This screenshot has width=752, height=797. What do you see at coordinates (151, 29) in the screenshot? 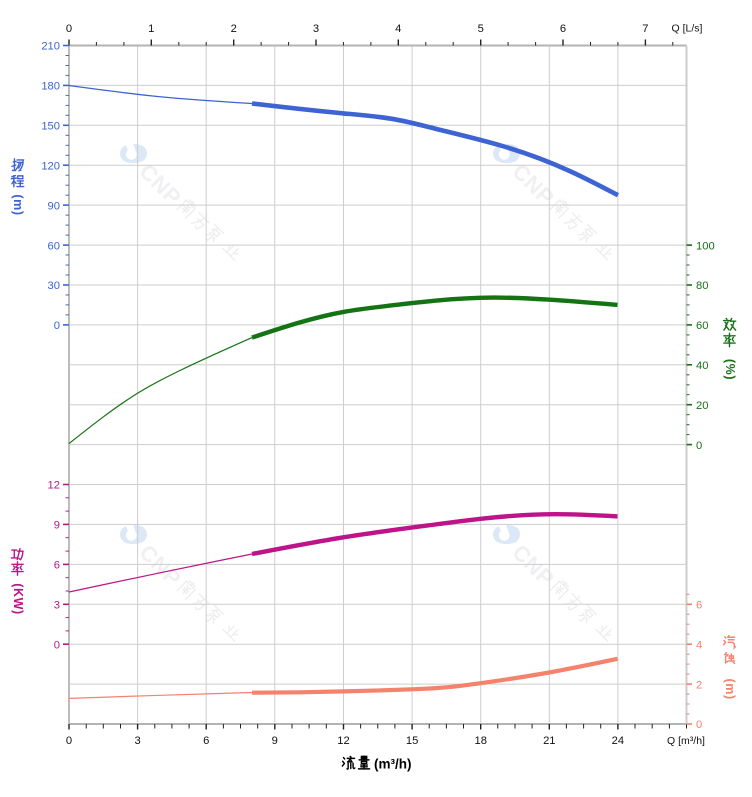
I see `svg-text: 1` at bounding box center [151, 29].